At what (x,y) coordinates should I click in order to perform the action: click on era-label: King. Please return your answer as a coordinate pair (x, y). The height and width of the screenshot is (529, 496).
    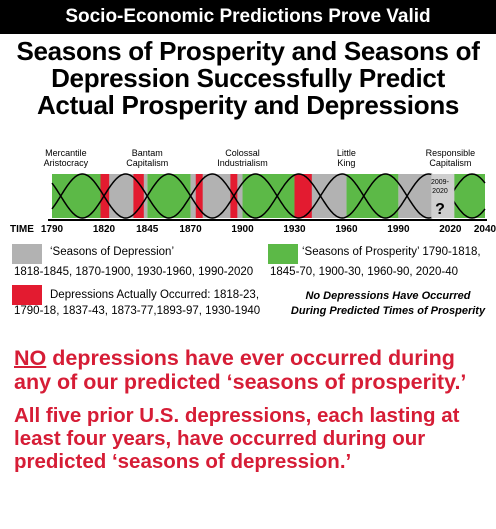
    Looking at the image, I should click on (346, 163).